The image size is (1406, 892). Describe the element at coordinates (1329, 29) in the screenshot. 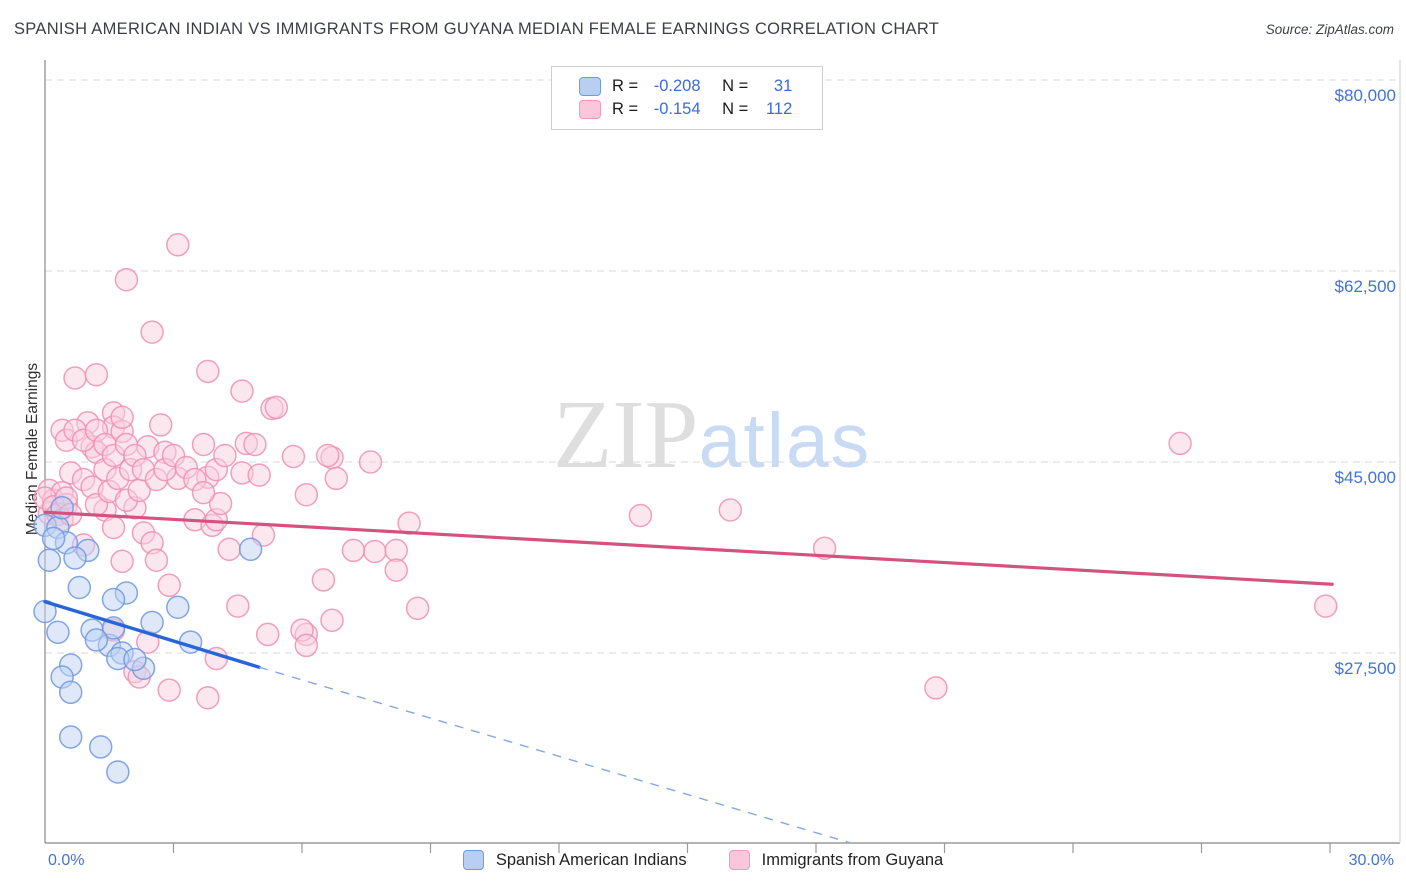

I see `source-credit: Source: ZipAtlas.com` at that location.